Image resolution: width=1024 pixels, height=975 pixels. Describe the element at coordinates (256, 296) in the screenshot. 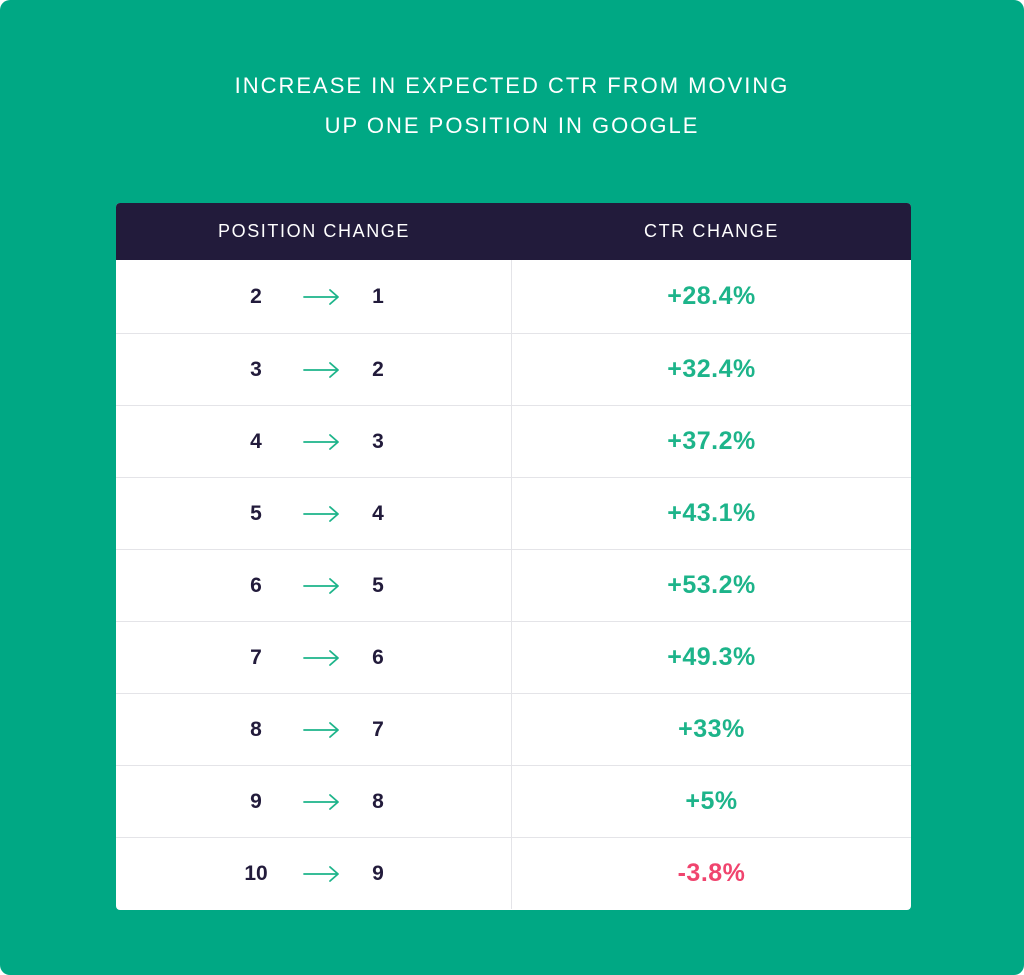

I see `from-position: 2` at that location.